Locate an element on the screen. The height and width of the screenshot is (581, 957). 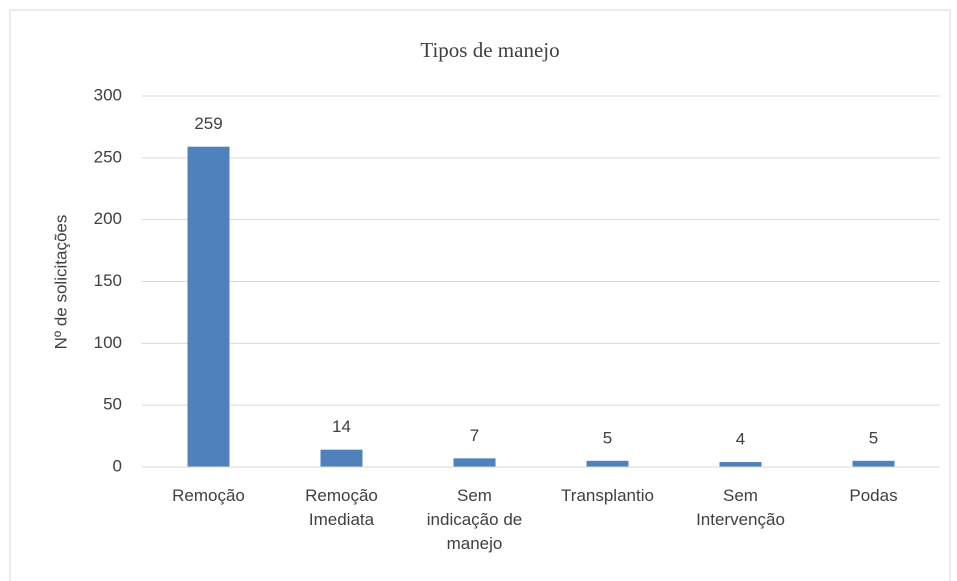
data-label: 7 is located at coordinates (474, 435).